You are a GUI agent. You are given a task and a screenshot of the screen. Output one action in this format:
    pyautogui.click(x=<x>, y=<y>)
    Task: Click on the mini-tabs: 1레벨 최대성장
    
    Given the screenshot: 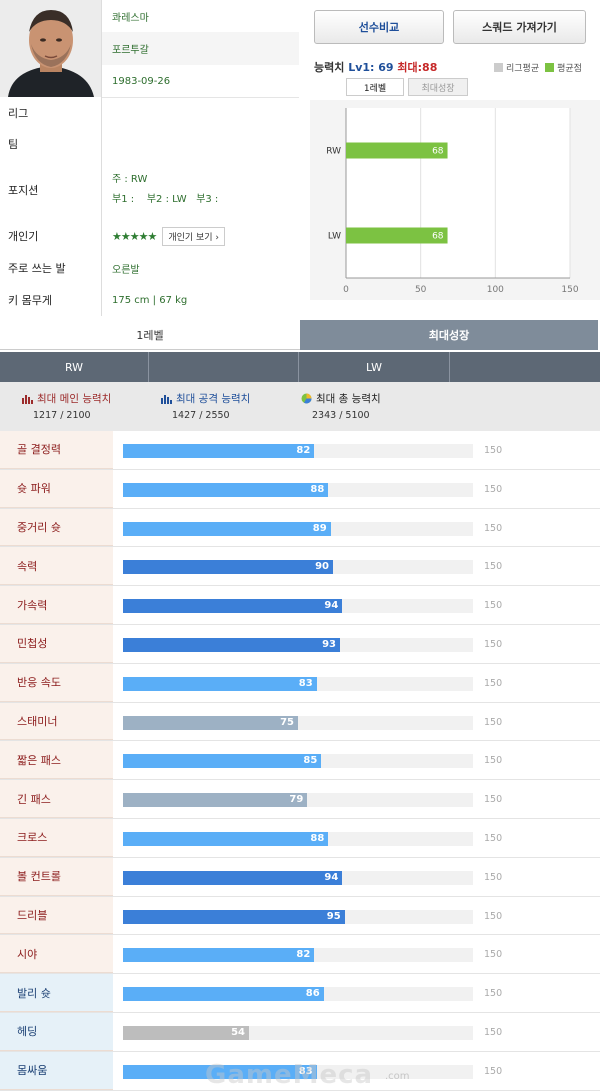 What is the action you would take?
    pyautogui.click(x=407, y=87)
    